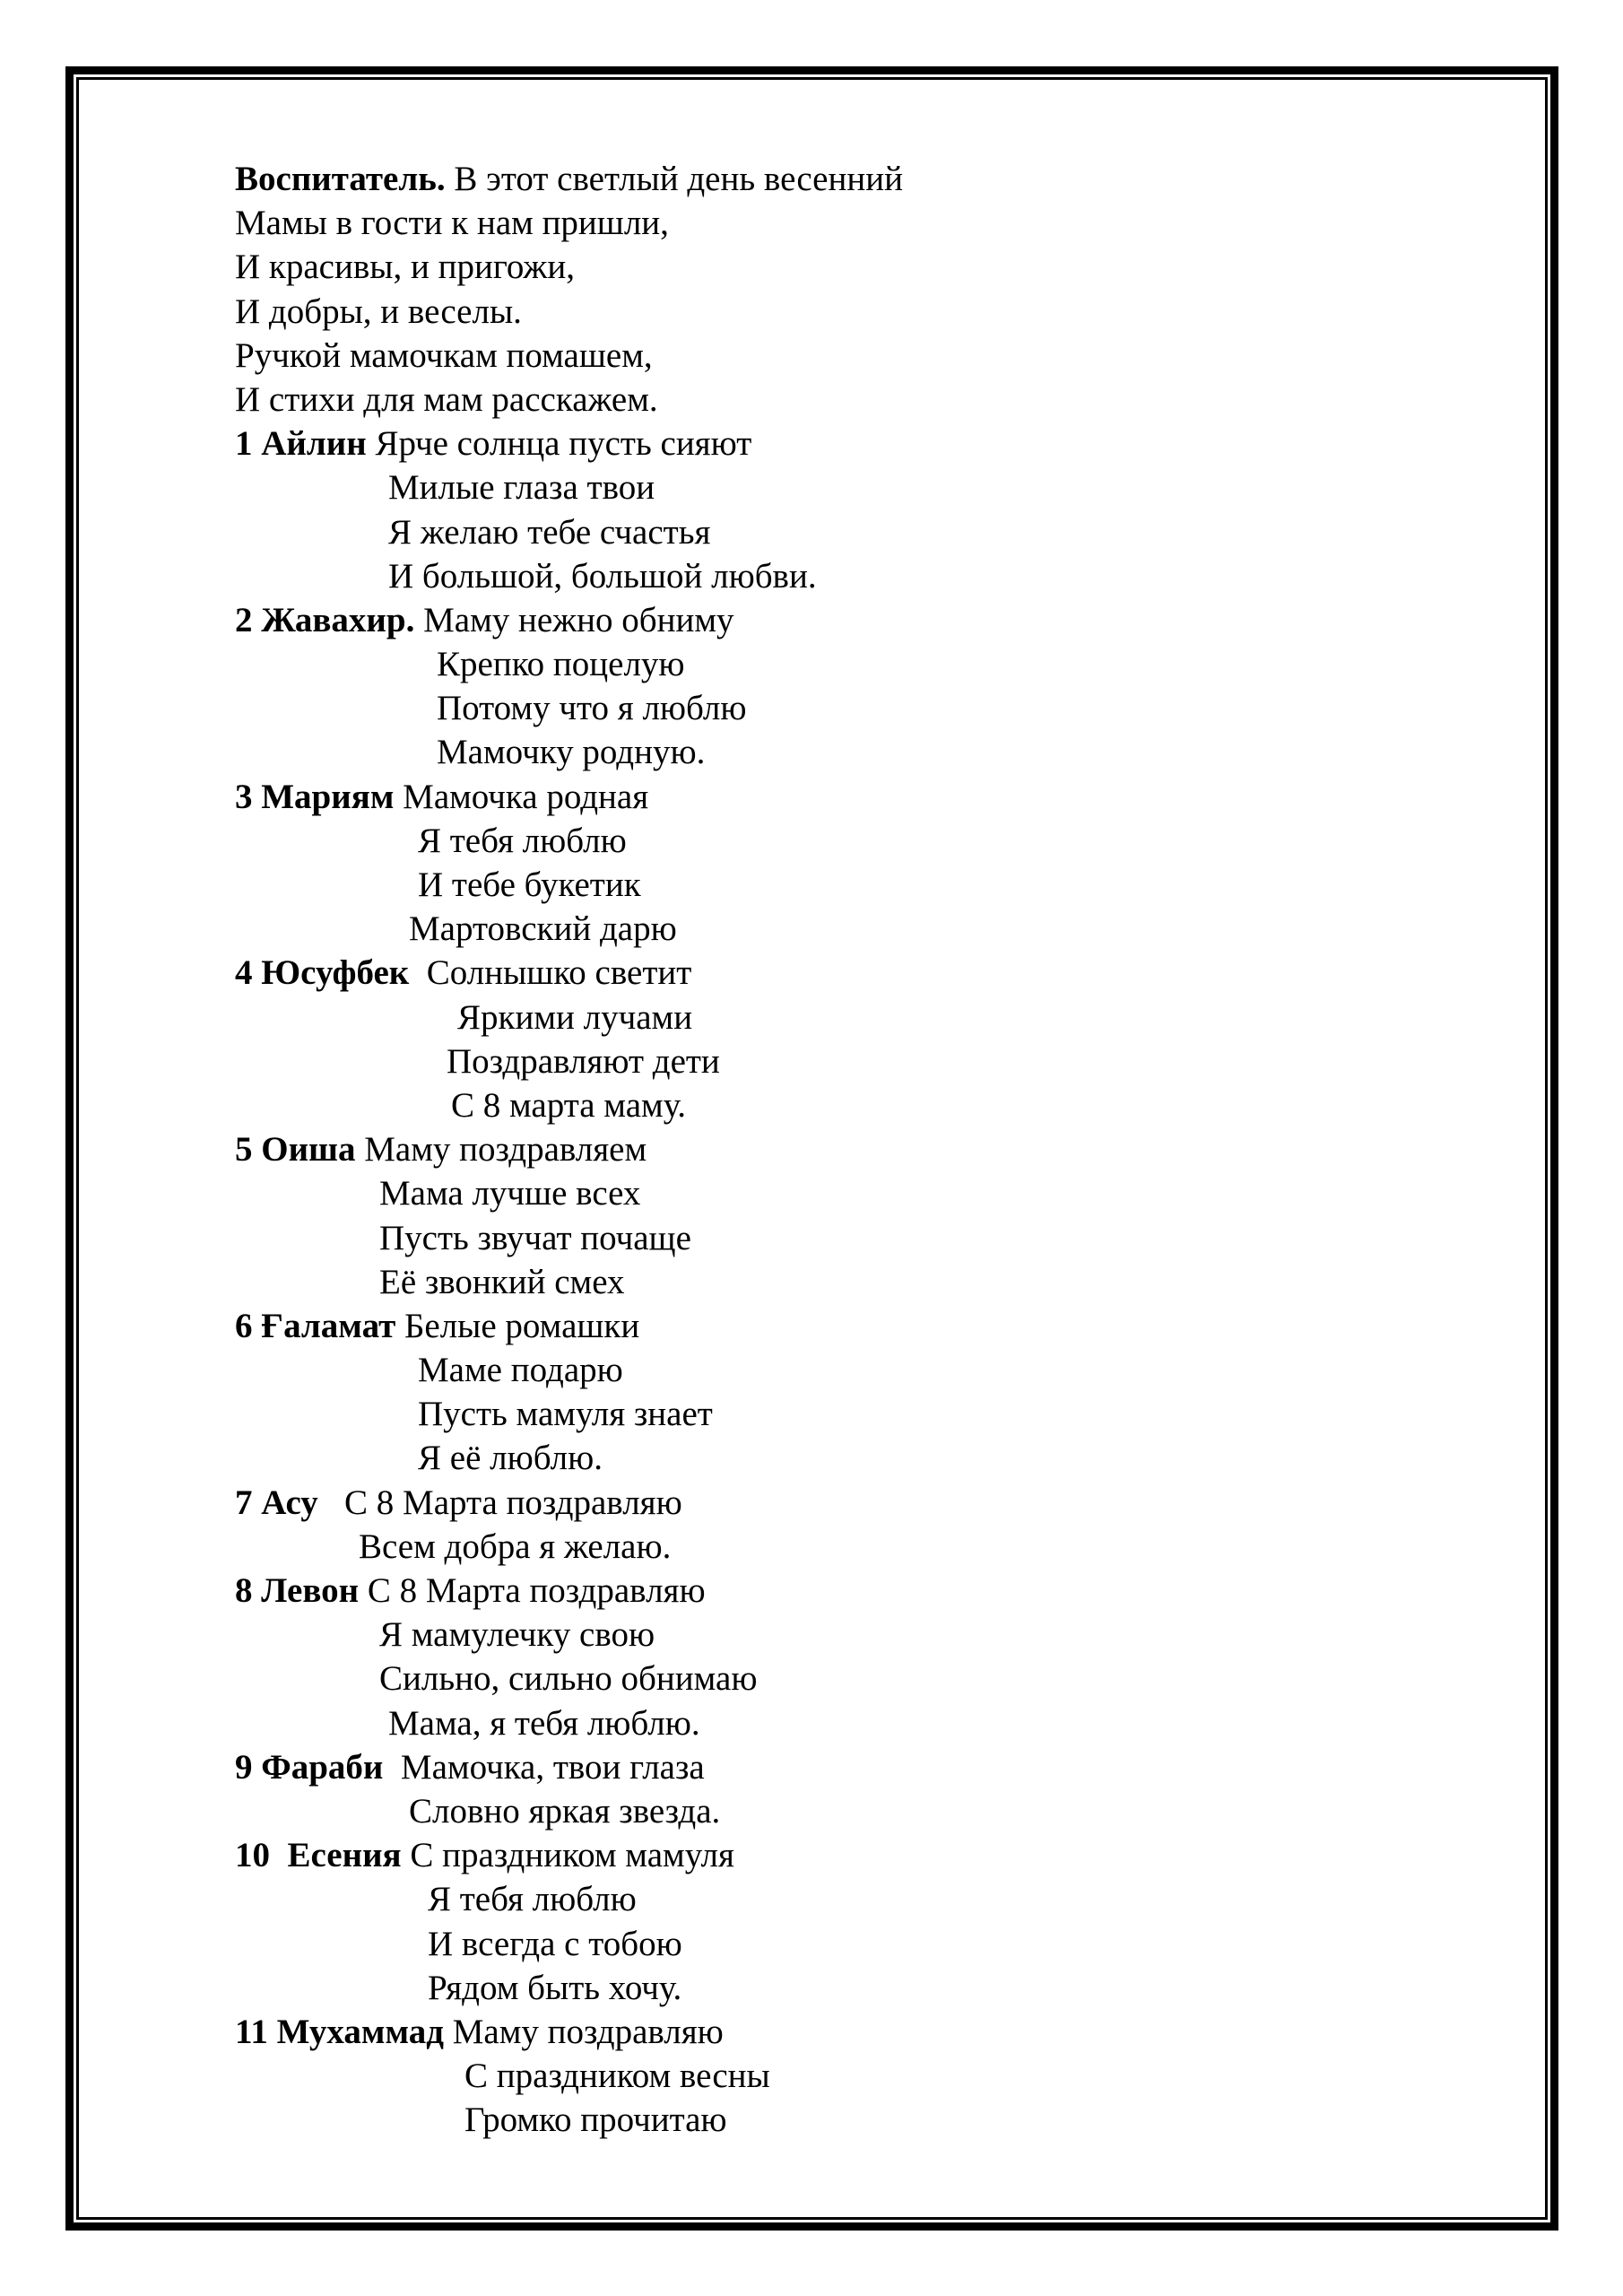  What do you see at coordinates (521, 488) in the screenshot?
I see `poem-line: Милые глаза твои` at bounding box center [521, 488].